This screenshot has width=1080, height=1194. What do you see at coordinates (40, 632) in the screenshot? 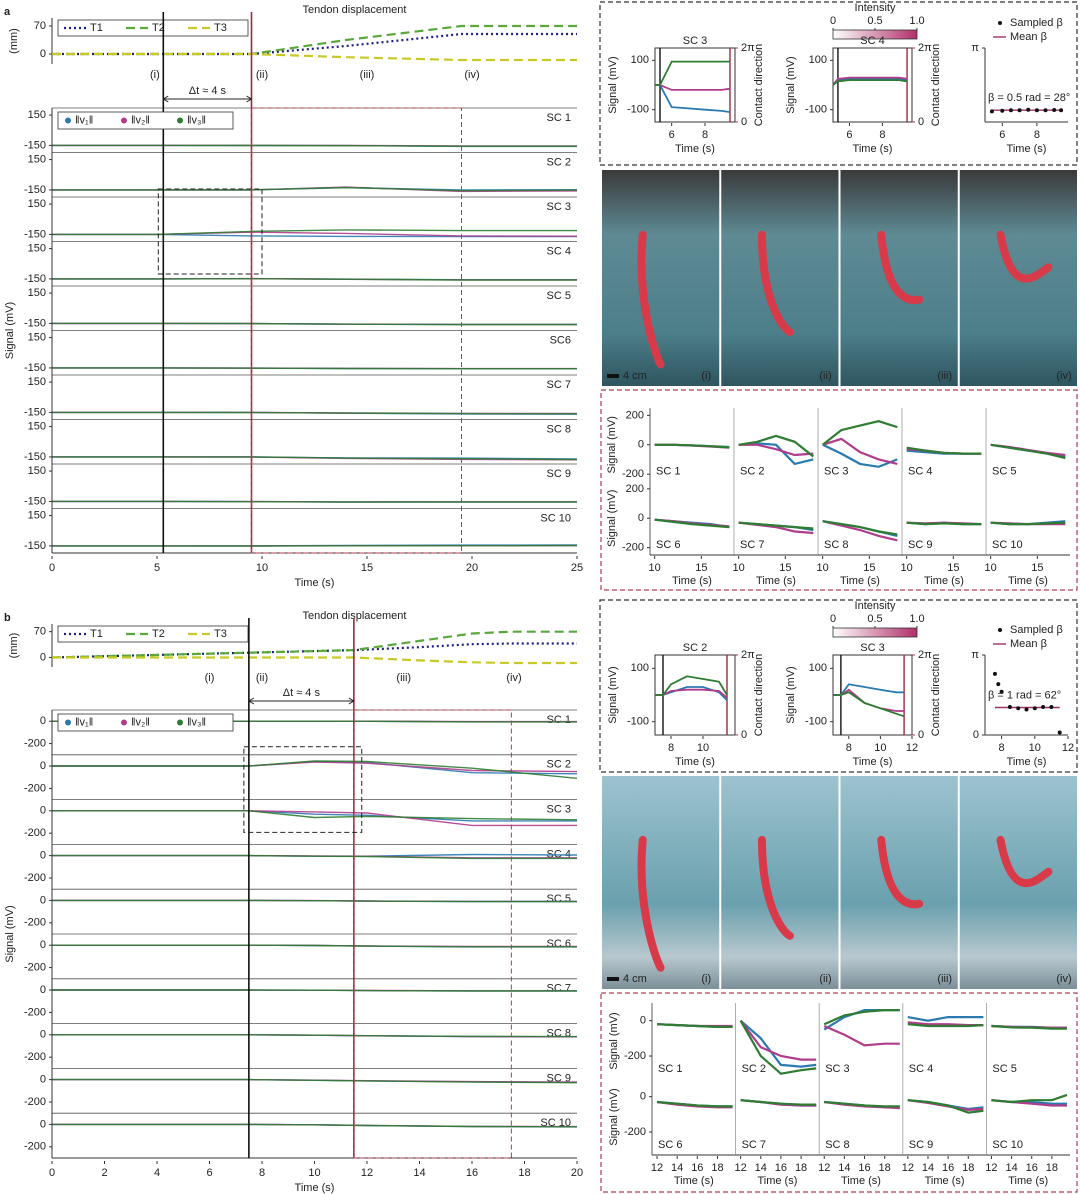
I see `y-tick-label: 70` at bounding box center [40, 632].